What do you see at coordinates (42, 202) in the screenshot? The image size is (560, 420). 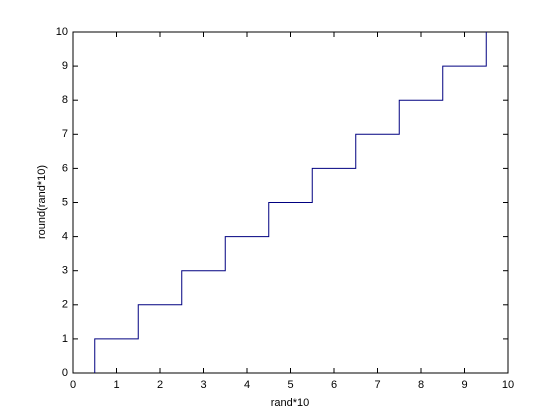 I see `y-axis-label: round(rand*10)` at bounding box center [42, 202].